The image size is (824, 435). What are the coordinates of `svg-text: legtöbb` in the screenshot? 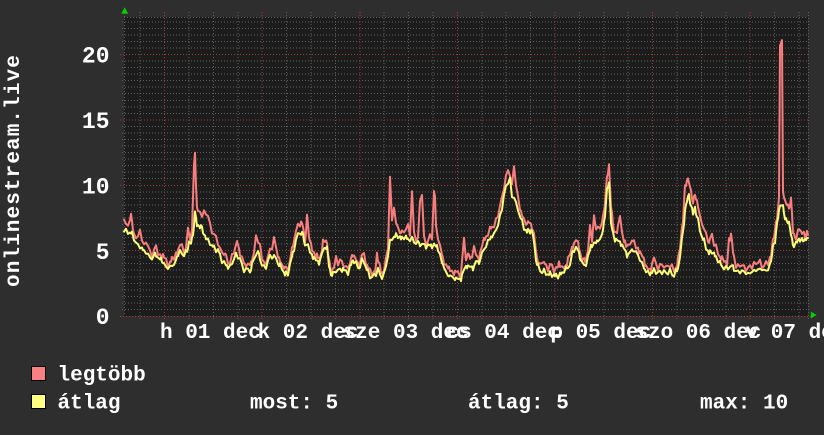 It's located at (102, 376).